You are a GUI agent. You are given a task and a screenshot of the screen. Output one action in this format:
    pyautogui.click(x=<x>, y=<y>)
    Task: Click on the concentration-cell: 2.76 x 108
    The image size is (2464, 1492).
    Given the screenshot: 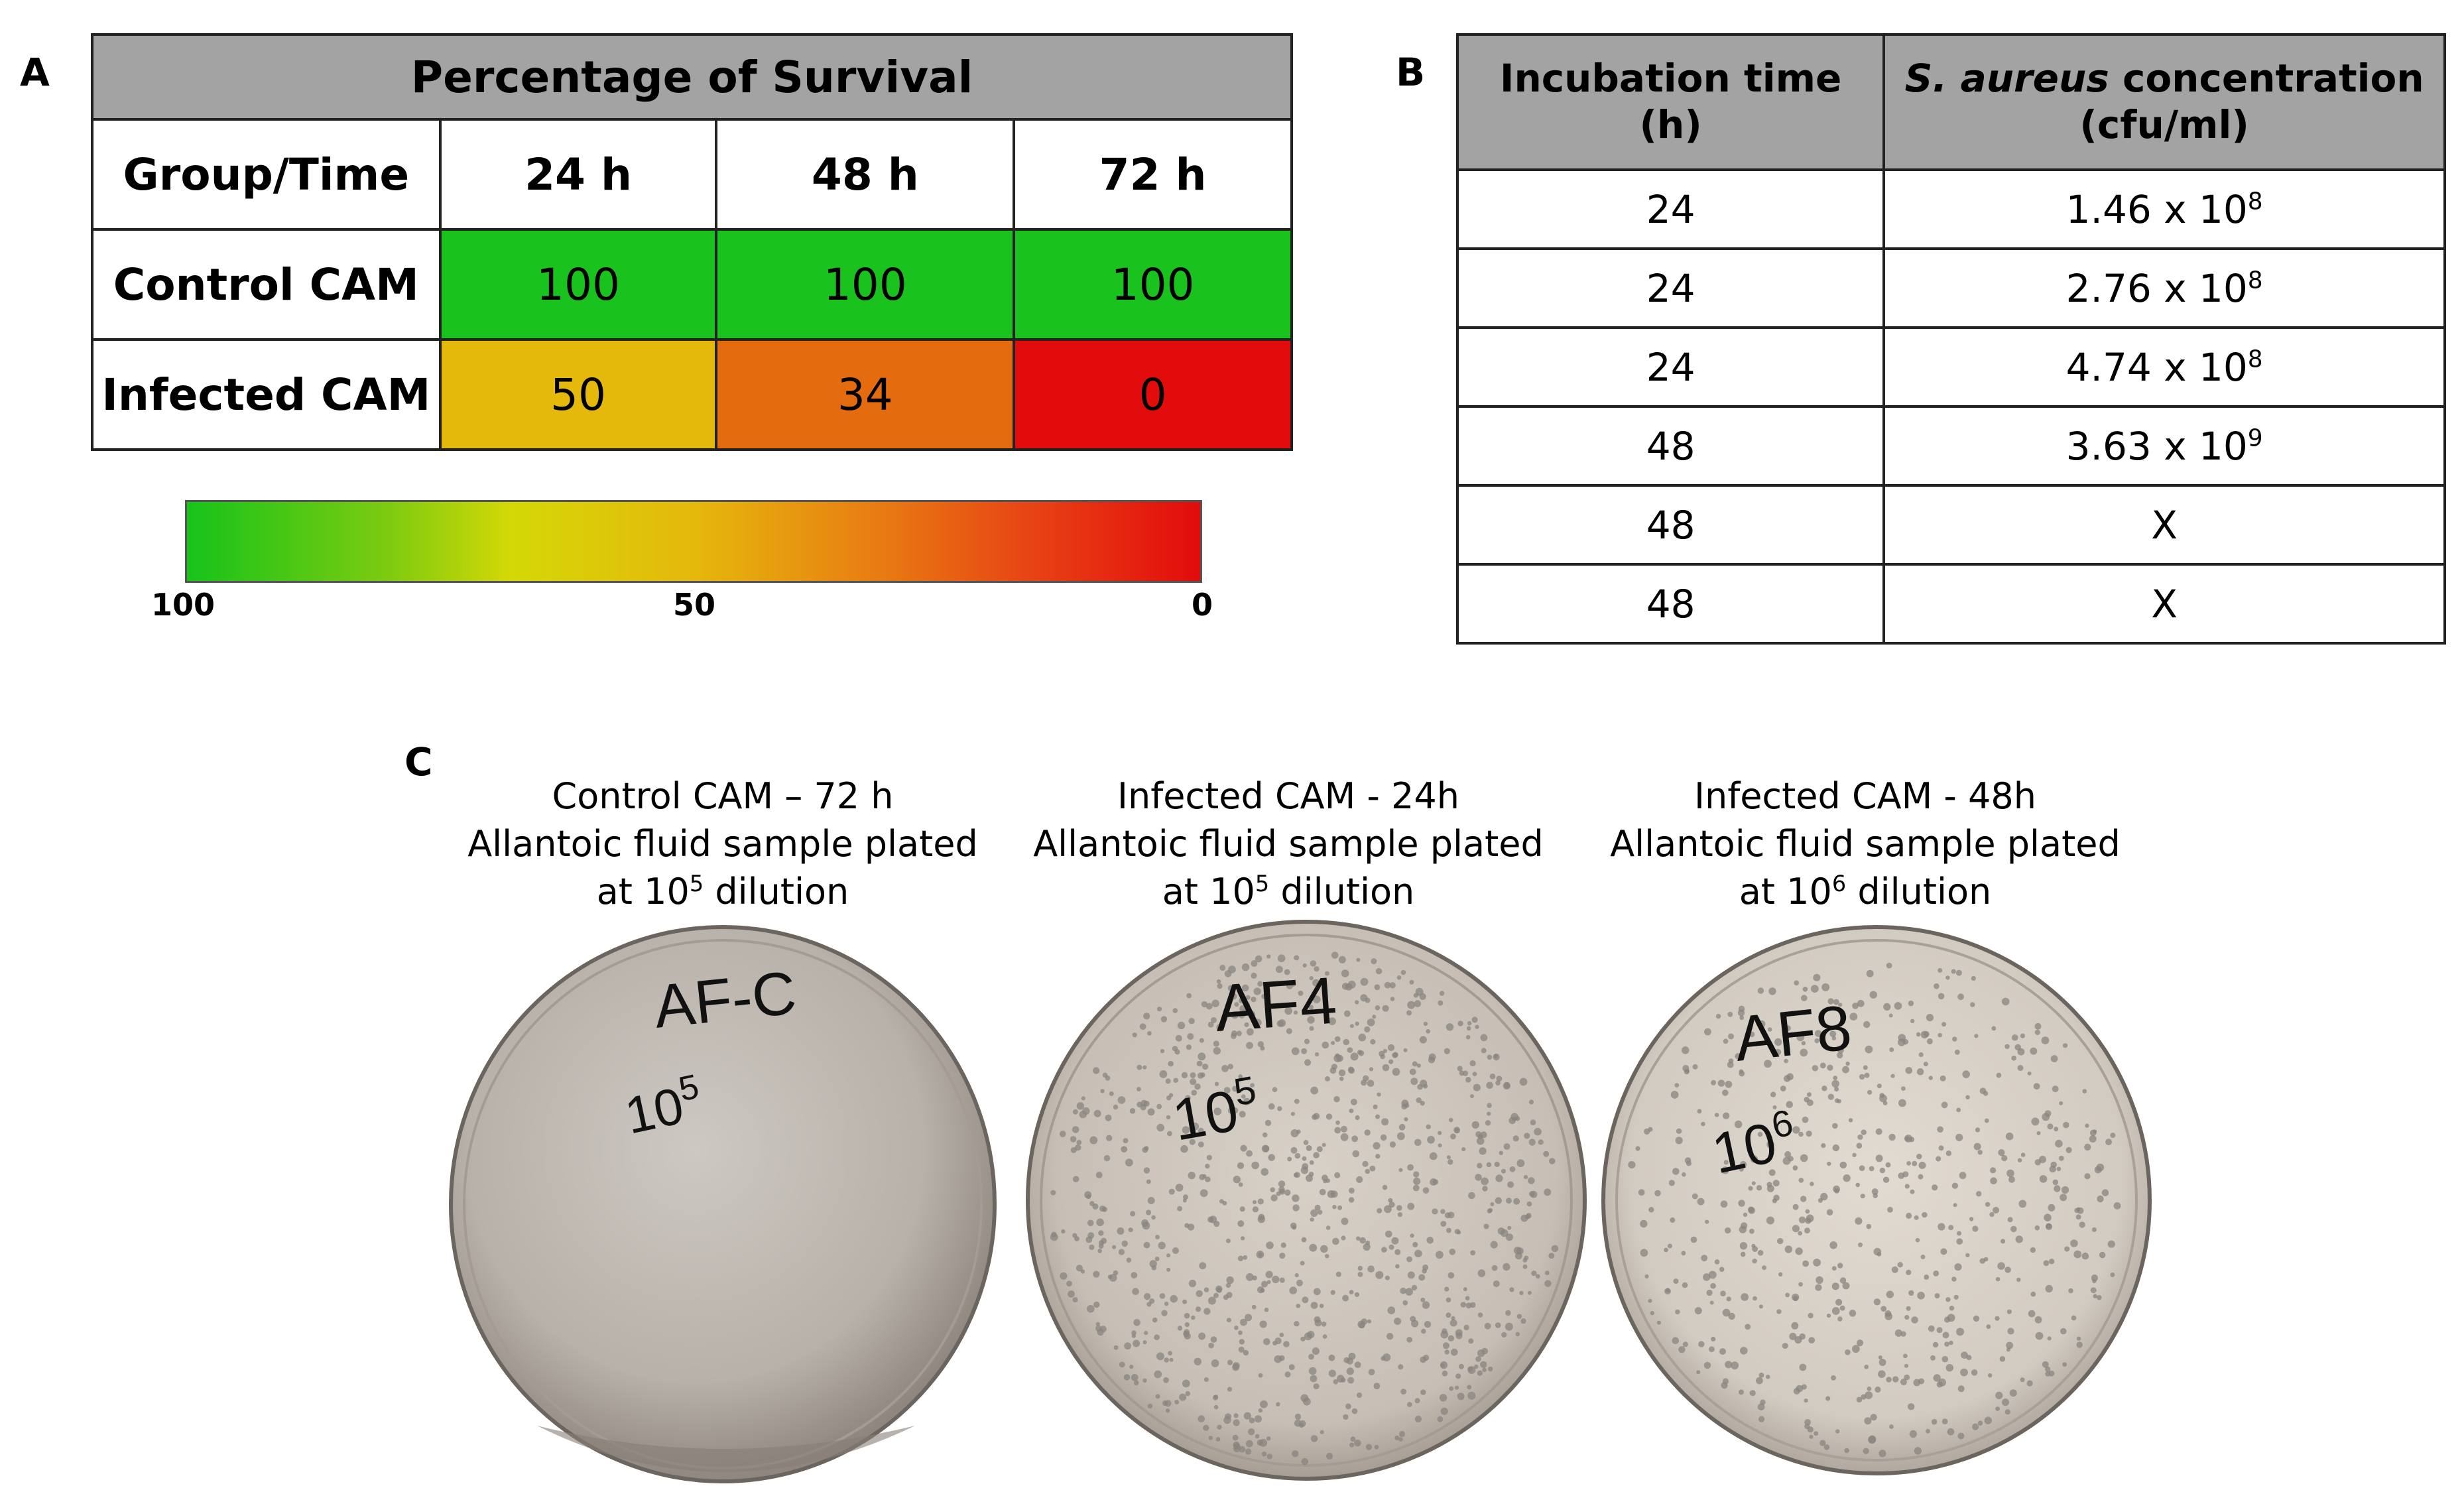 What is the action you would take?
    pyautogui.click(x=2164, y=288)
    